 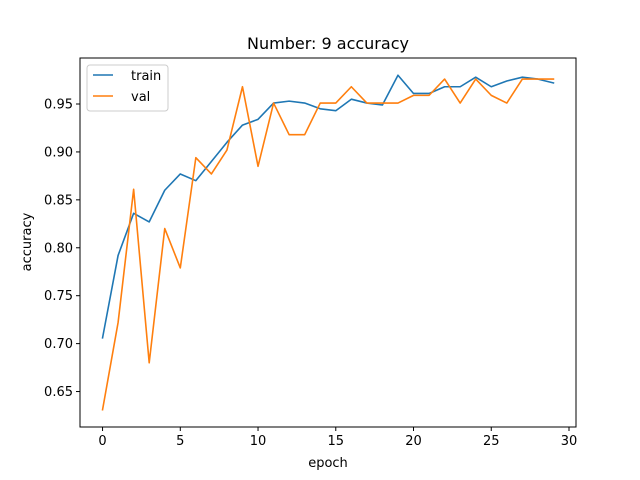 I want to click on y-axis-label: accuracy, so click(x=27, y=241).